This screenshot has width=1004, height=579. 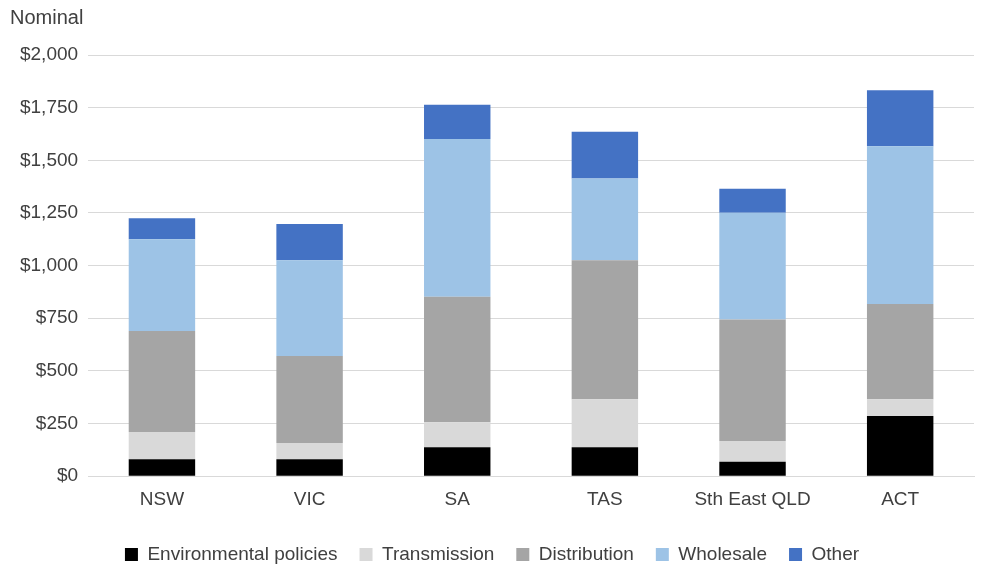 I want to click on y-tick-label: $1,250, so click(x=49, y=212).